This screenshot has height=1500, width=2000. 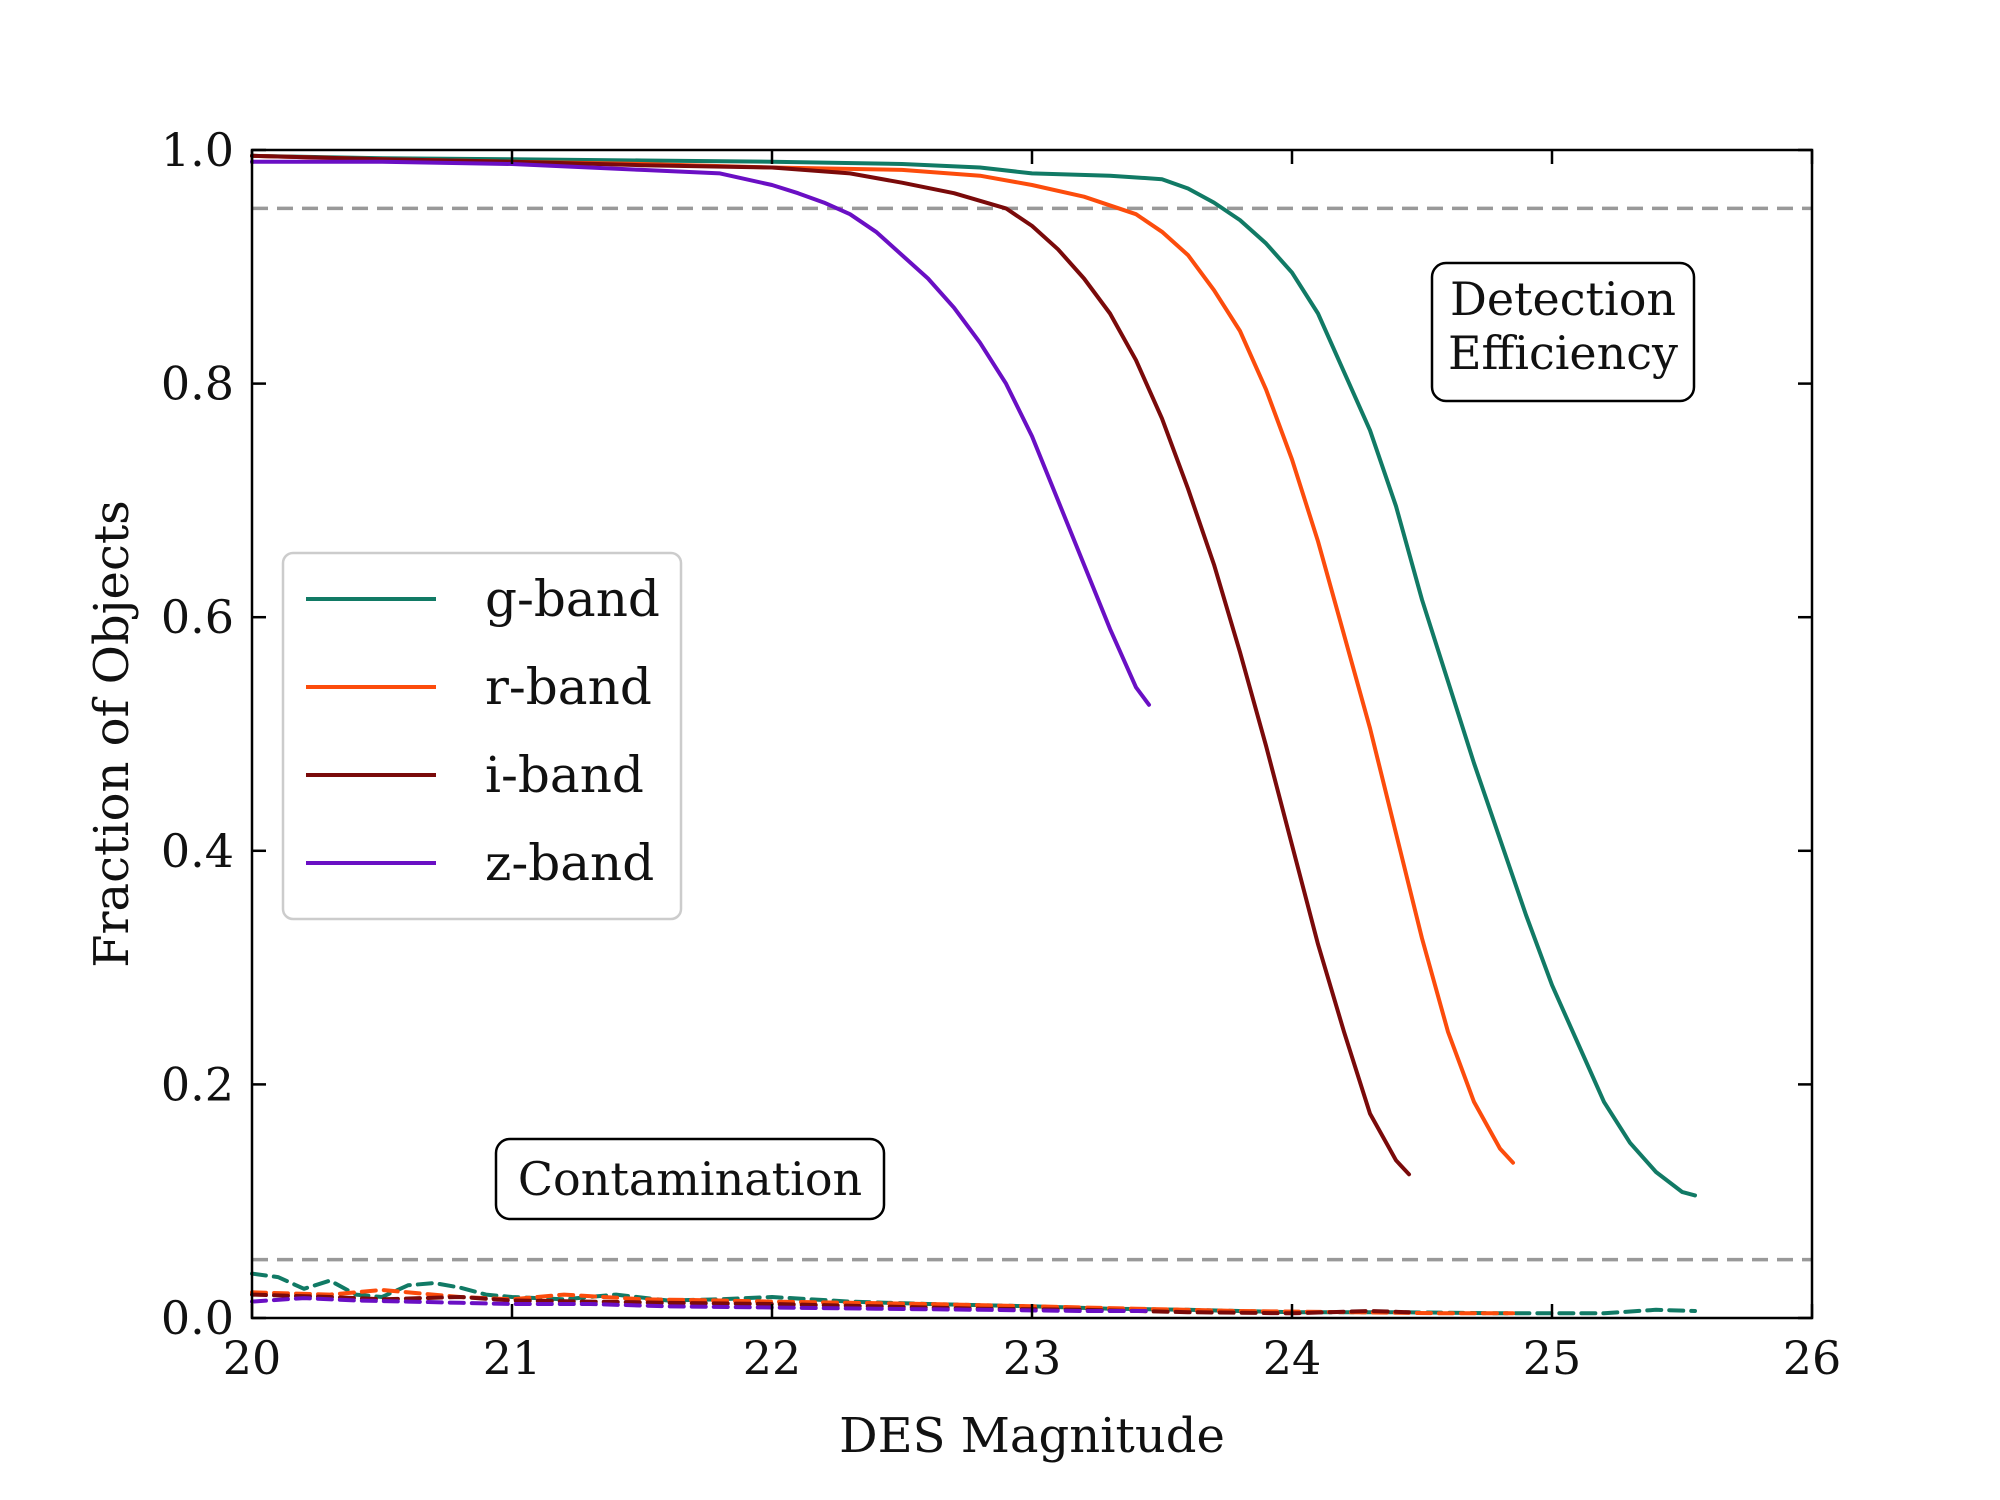 What do you see at coordinates (197, 617) in the screenshot?
I see `y-tick-label: 0.6` at bounding box center [197, 617].